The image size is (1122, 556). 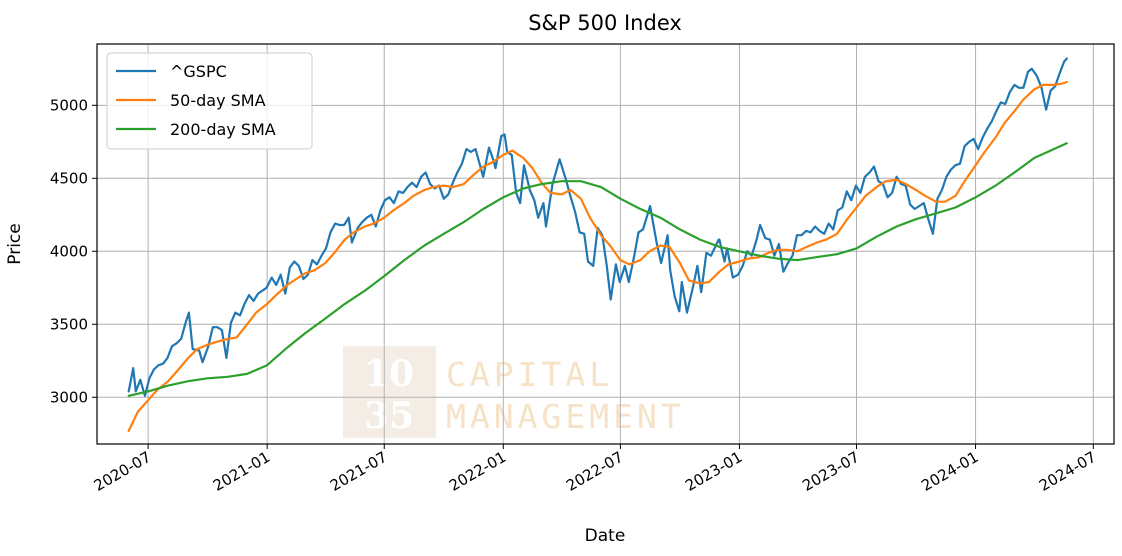 I want to click on watermark: 10 35 CAPITAL MANAGEMENT, so click(x=514, y=392).